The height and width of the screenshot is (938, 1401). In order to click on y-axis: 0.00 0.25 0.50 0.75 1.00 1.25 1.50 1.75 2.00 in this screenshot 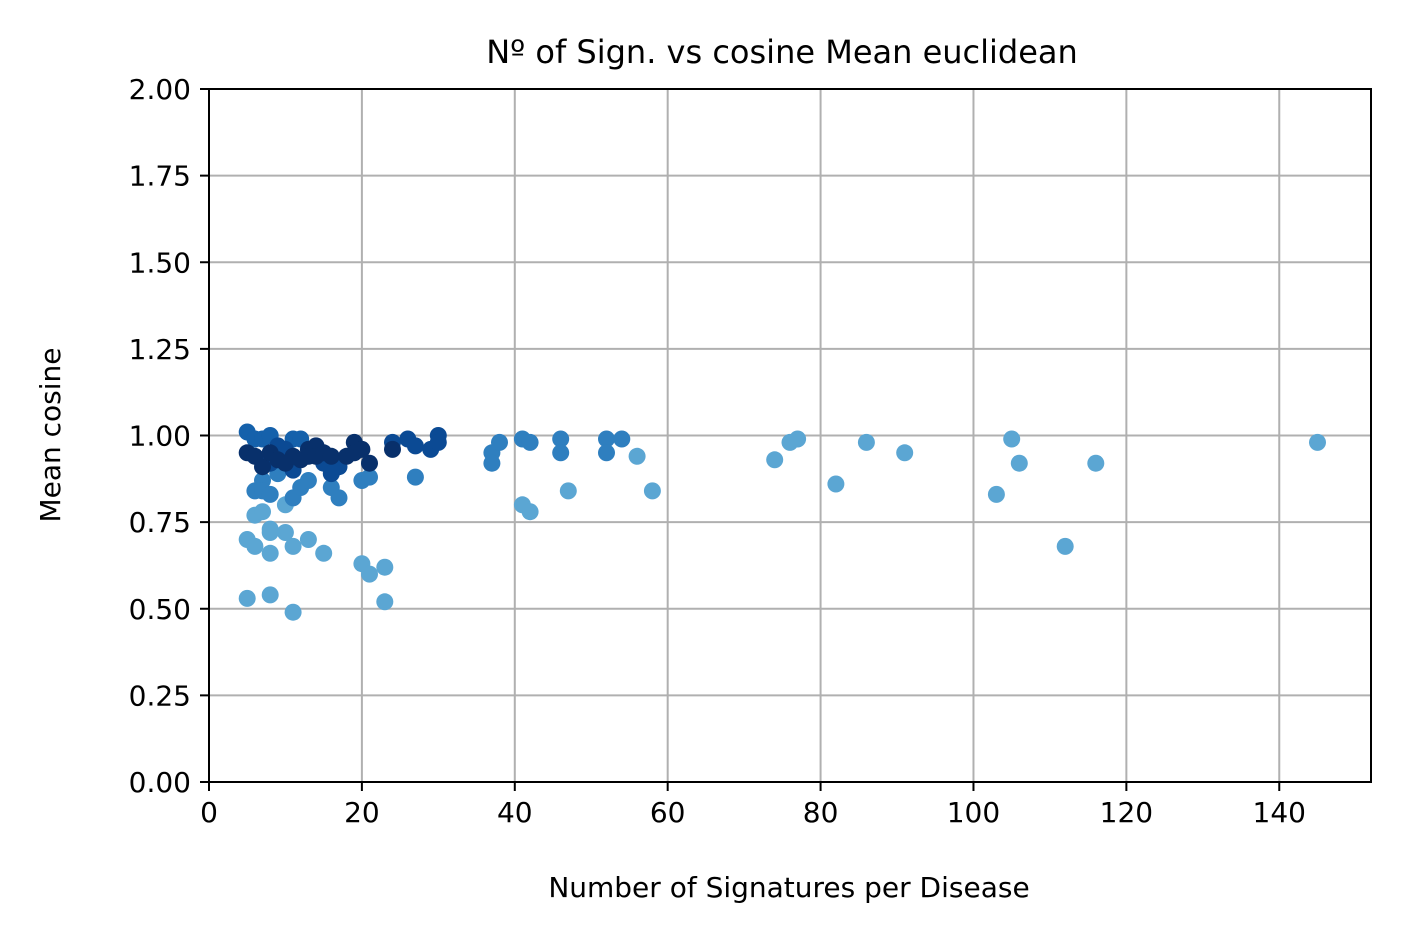, I will do `click(169, 436)`.